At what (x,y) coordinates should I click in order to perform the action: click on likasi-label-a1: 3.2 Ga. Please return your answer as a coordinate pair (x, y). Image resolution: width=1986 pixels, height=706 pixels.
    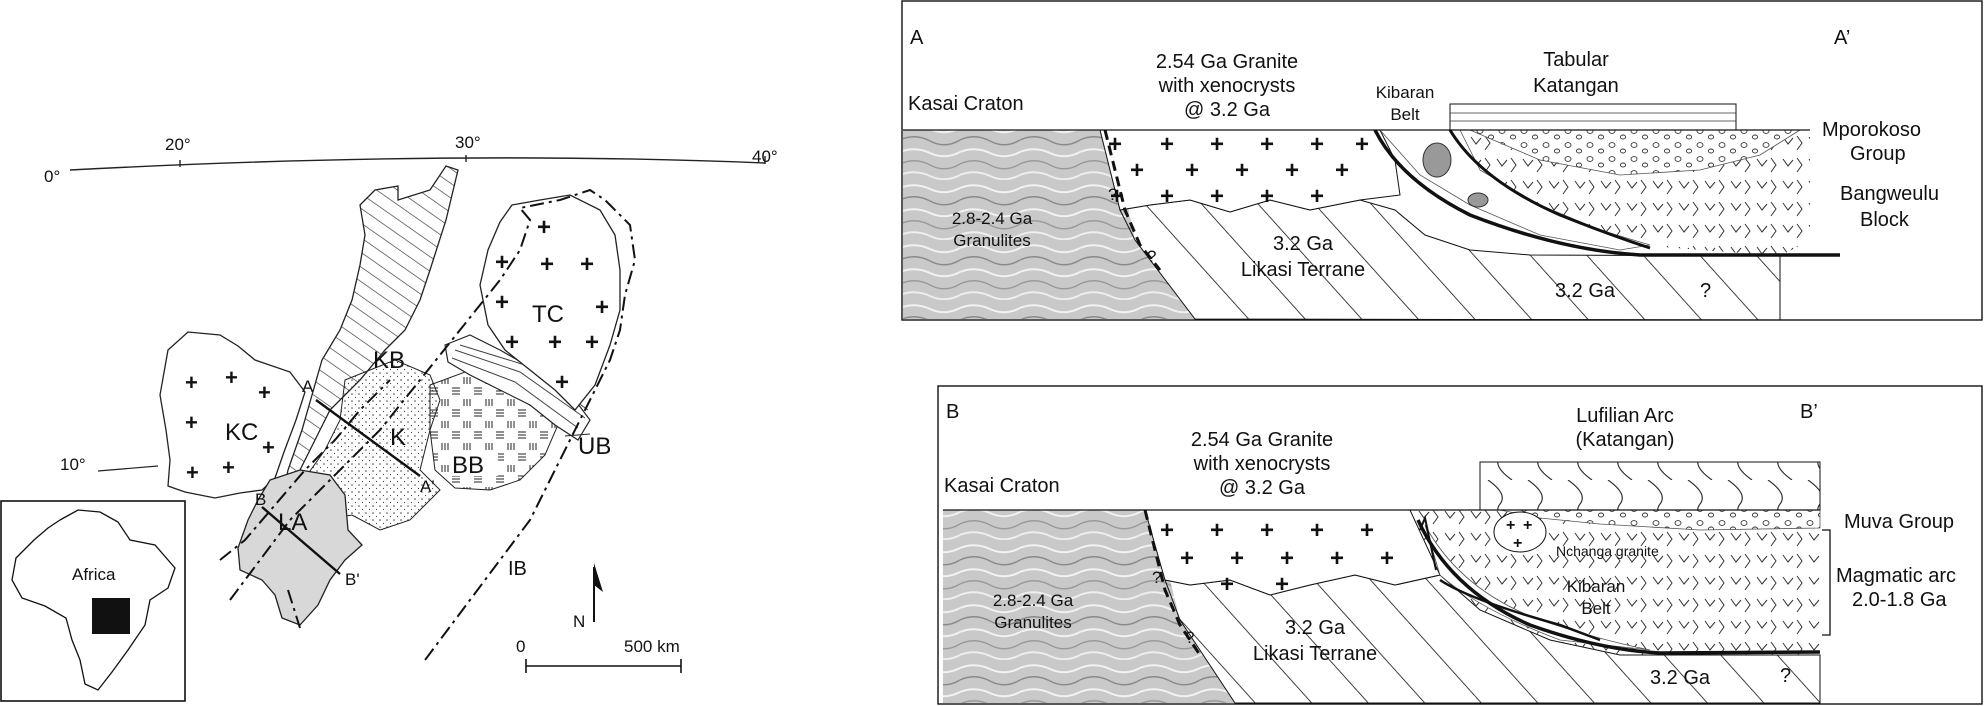
    Looking at the image, I should click on (1303, 244).